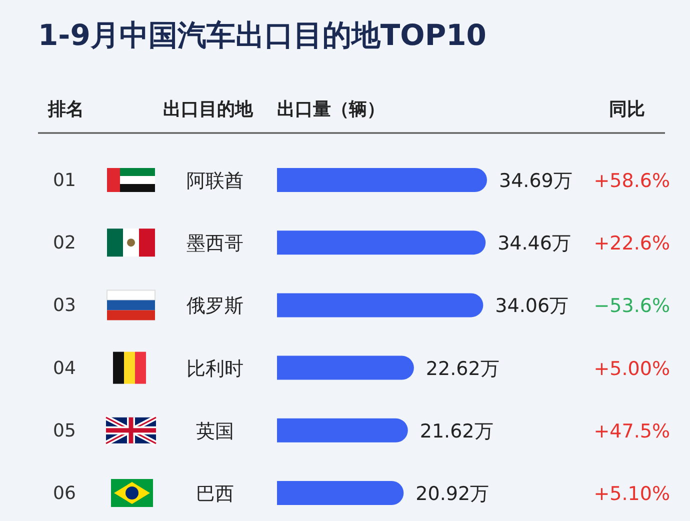  Describe the element at coordinates (632, 306) in the screenshot. I see `text: −53.6%` at that location.